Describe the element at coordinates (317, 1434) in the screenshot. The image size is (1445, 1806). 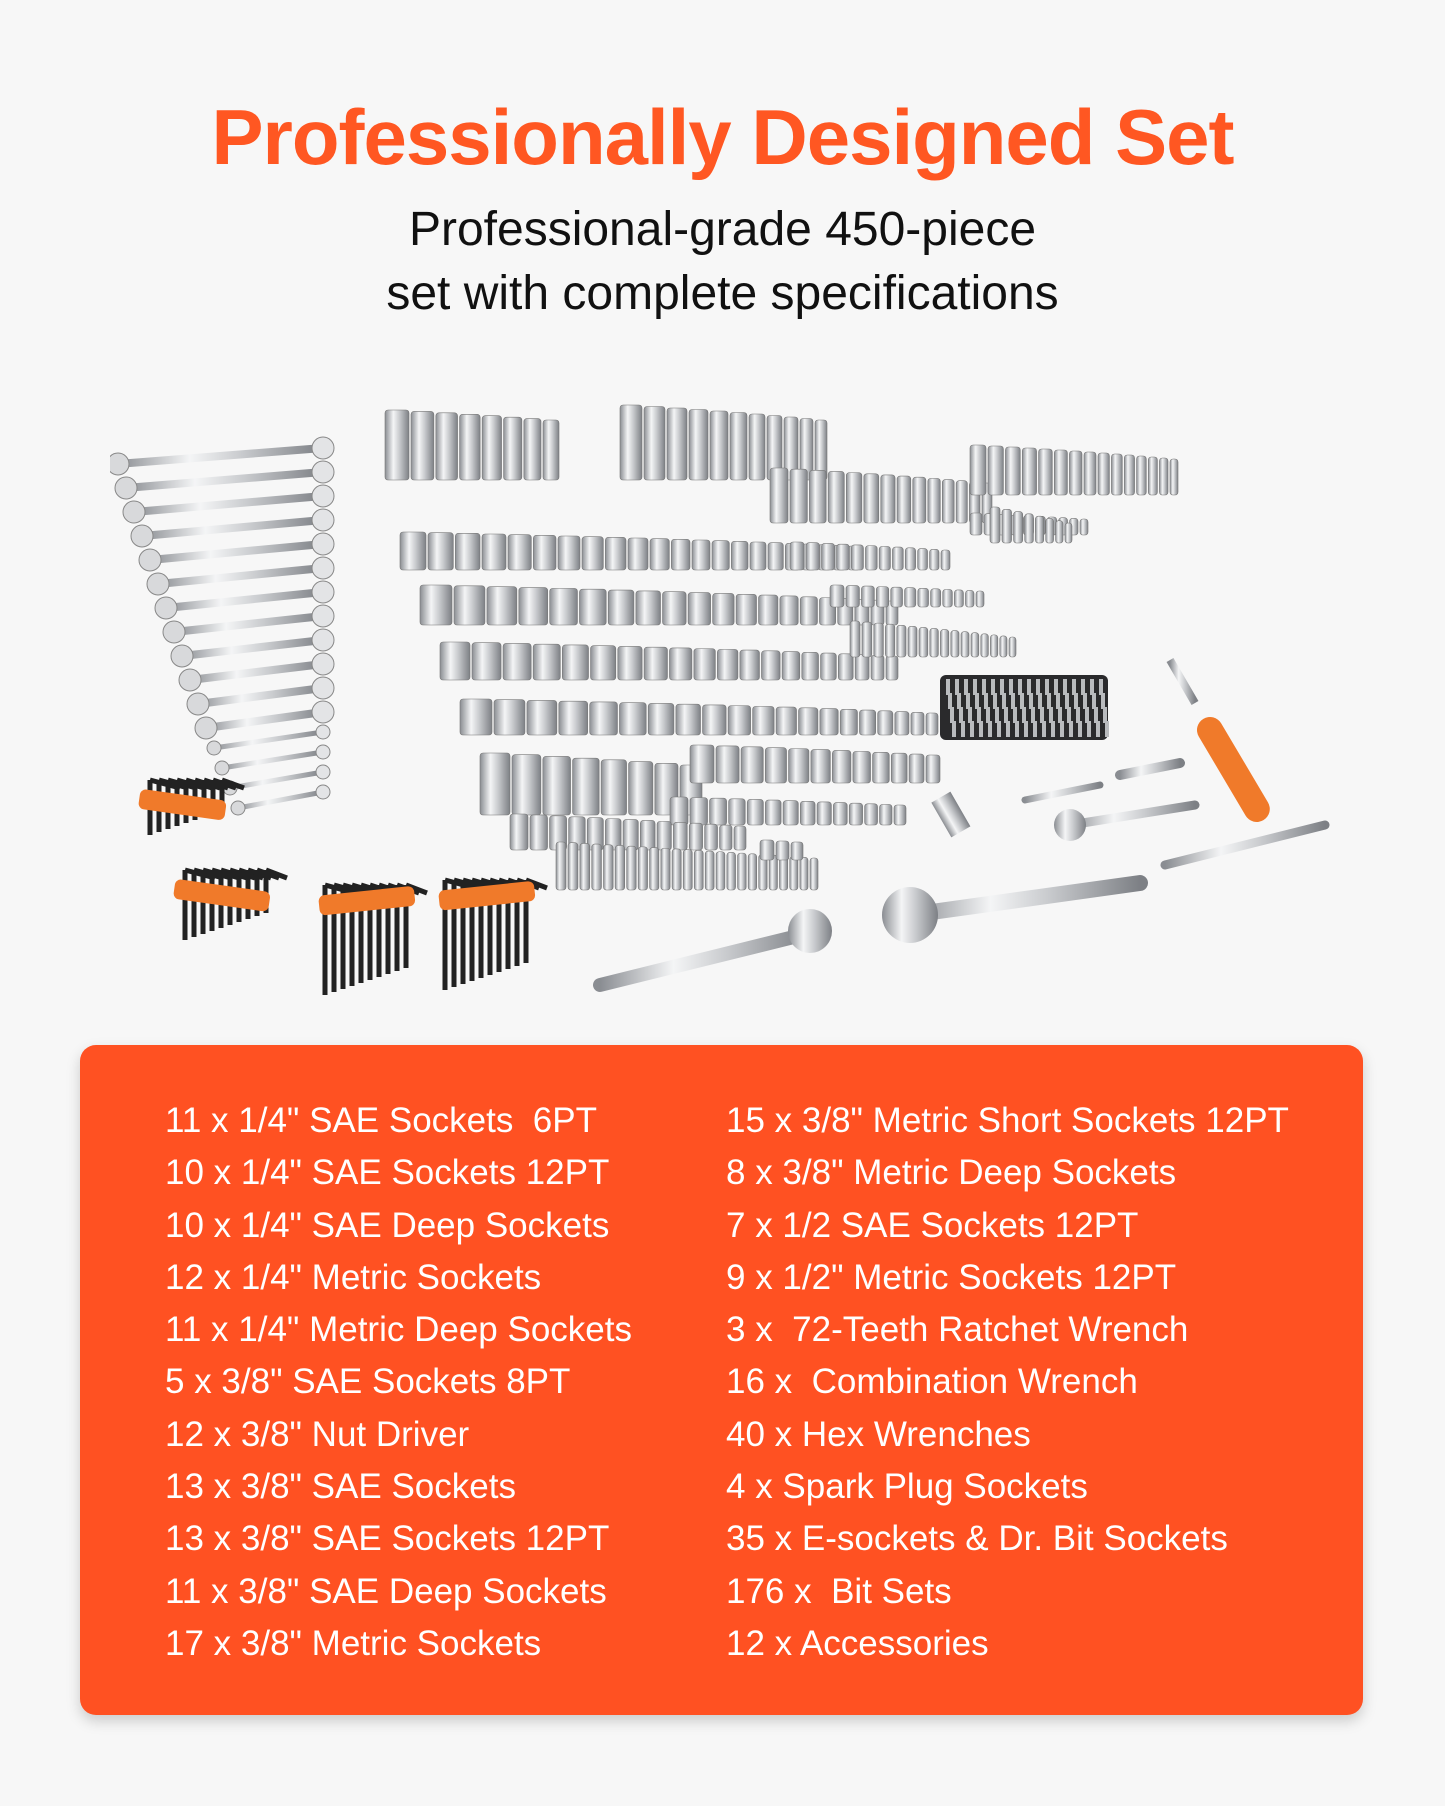
I see `spec-item: 12 x 3/8" Nut Driver` at that location.